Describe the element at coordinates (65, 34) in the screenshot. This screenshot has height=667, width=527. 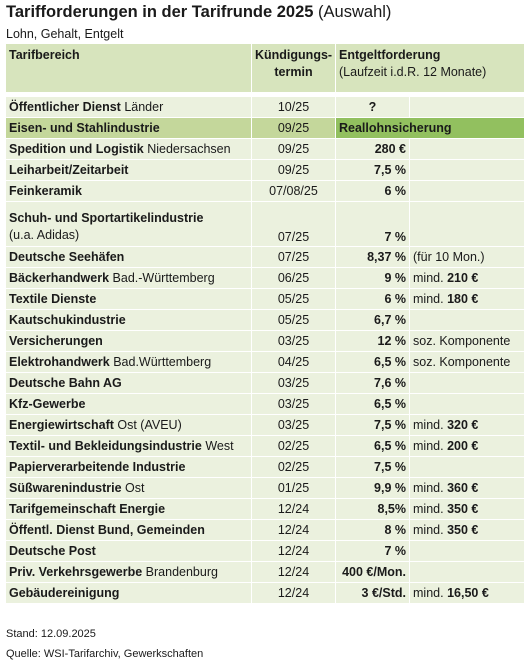
I see `page-subtitle: Lohn, Gehalt, Entgelt` at that location.